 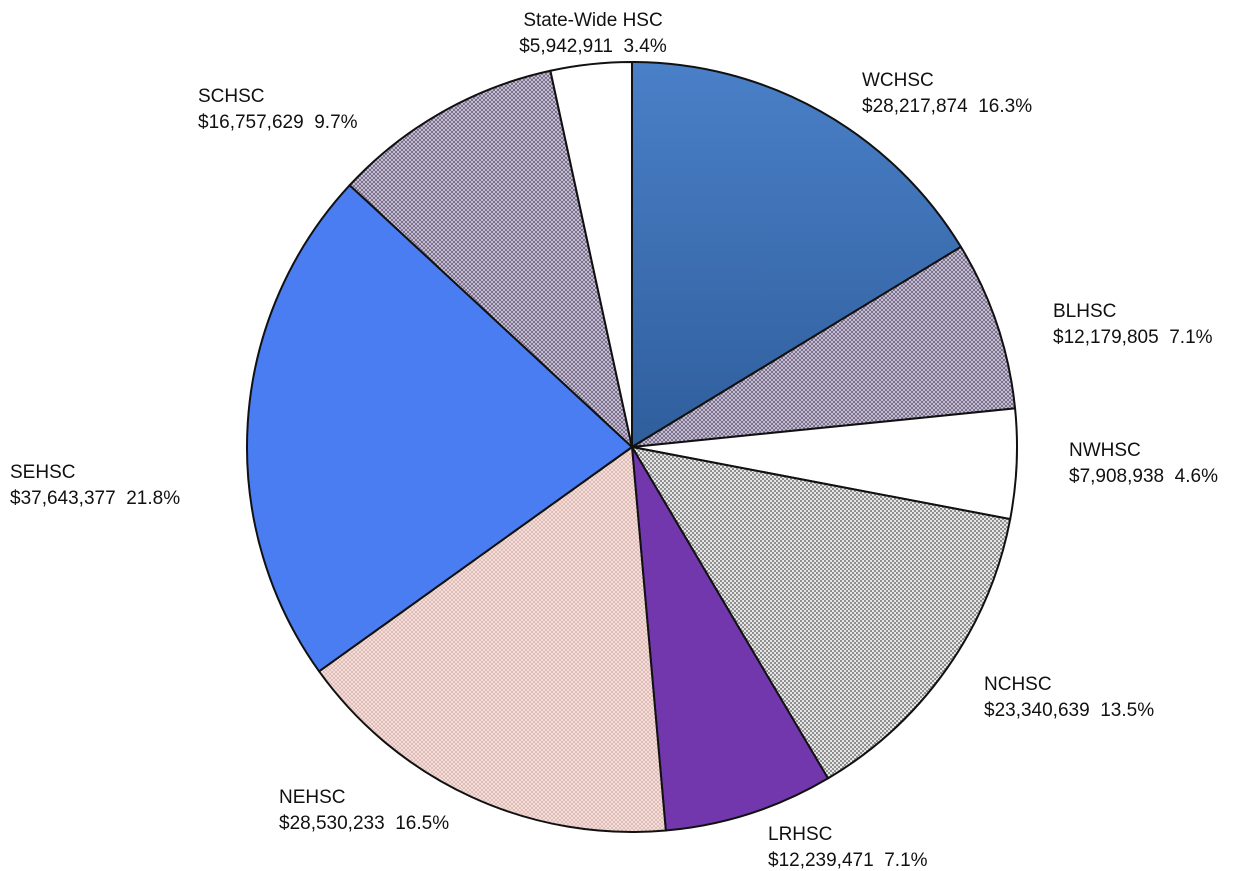 What do you see at coordinates (1105, 450) in the screenshot?
I see `slice-label-name: NWHSC` at bounding box center [1105, 450].